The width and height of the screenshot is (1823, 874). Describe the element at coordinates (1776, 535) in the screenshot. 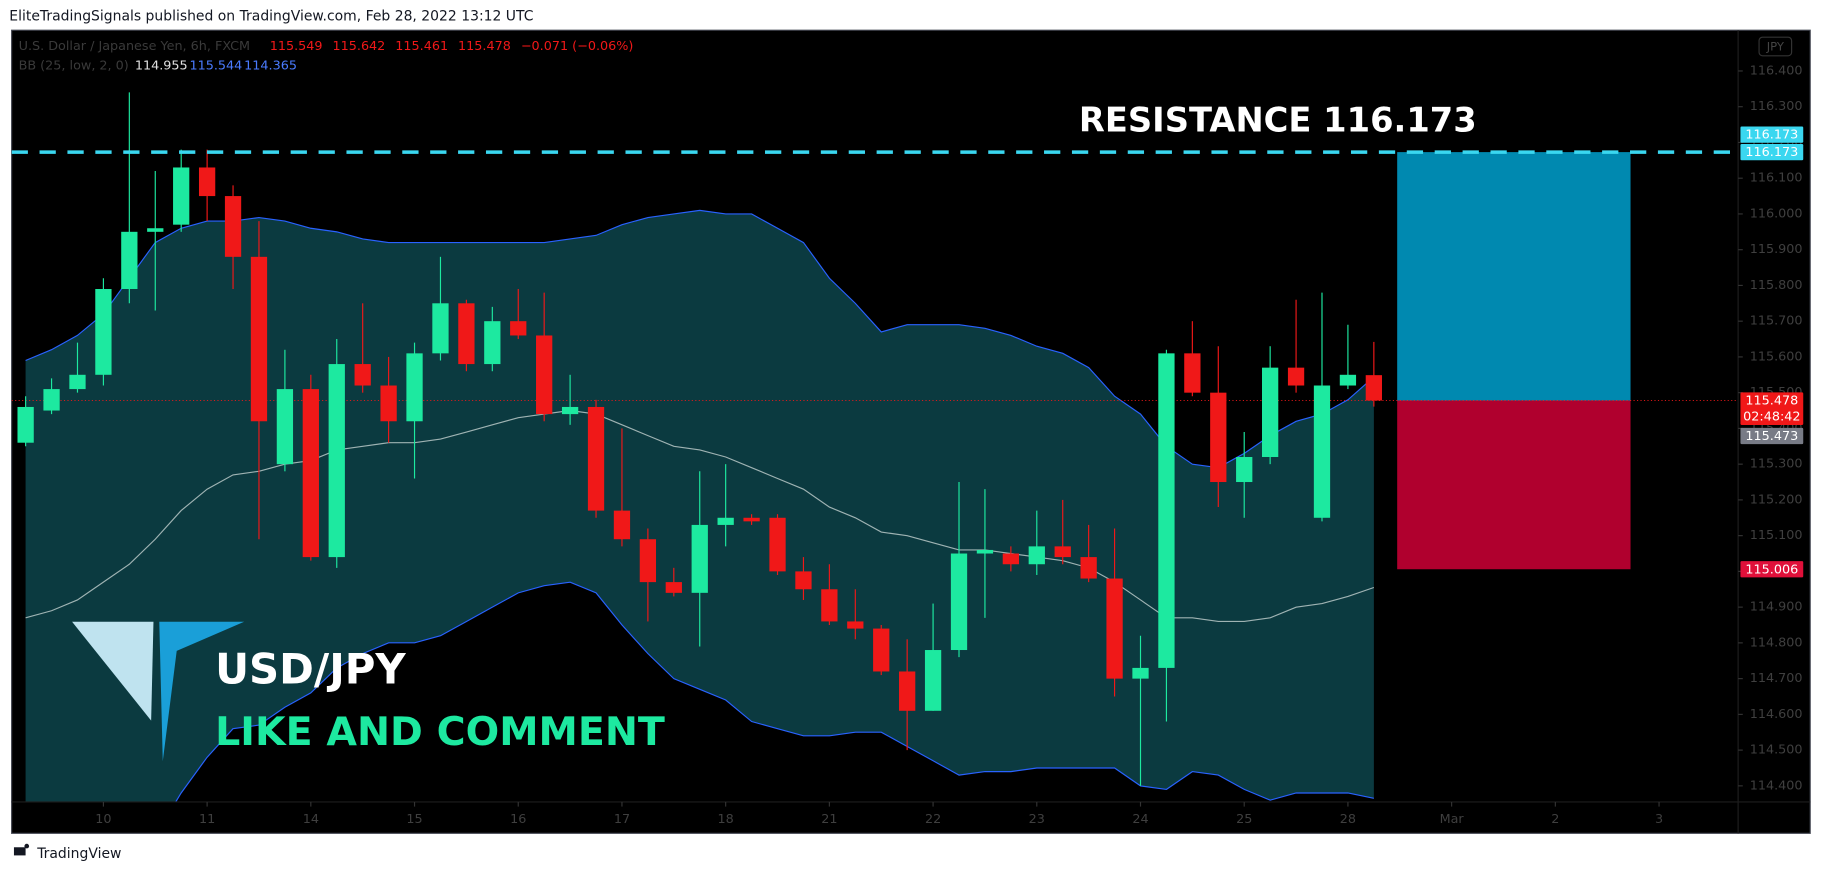

I see `y-tick-label: 115.100` at that location.